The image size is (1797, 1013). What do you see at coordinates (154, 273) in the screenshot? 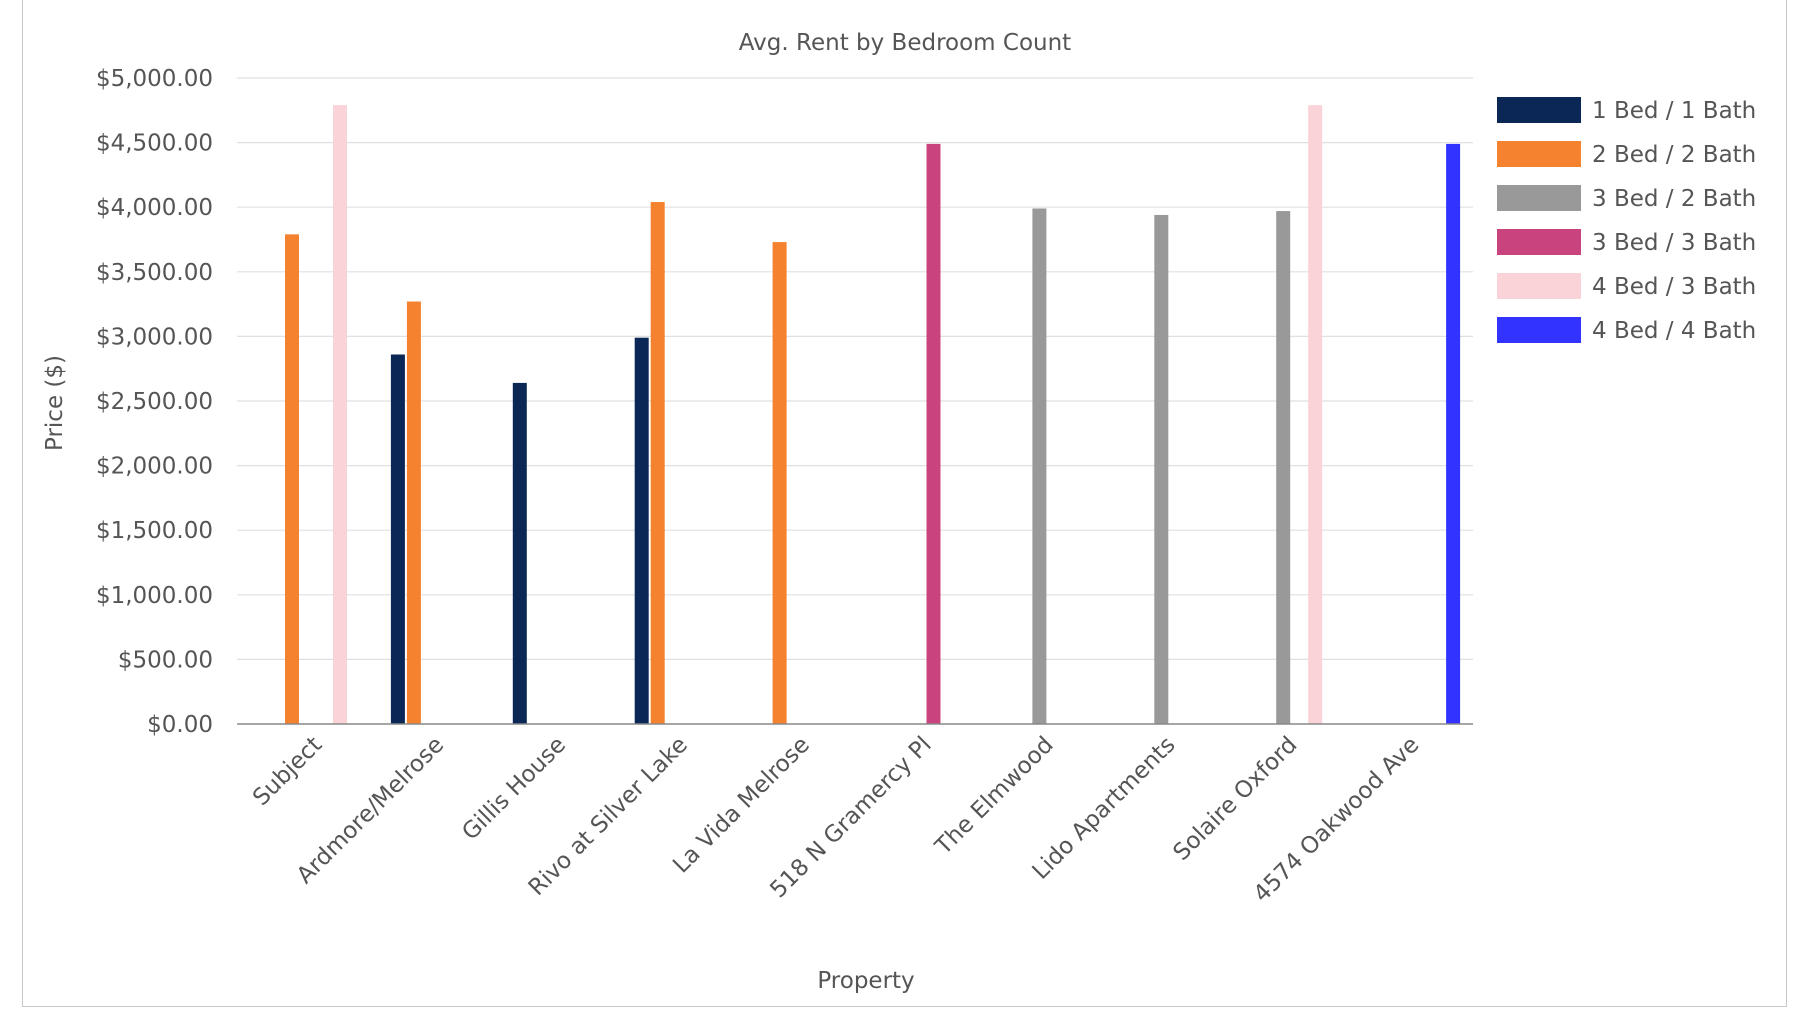
I see `y-tick-label: $3,500.00` at bounding box center [154, 273].